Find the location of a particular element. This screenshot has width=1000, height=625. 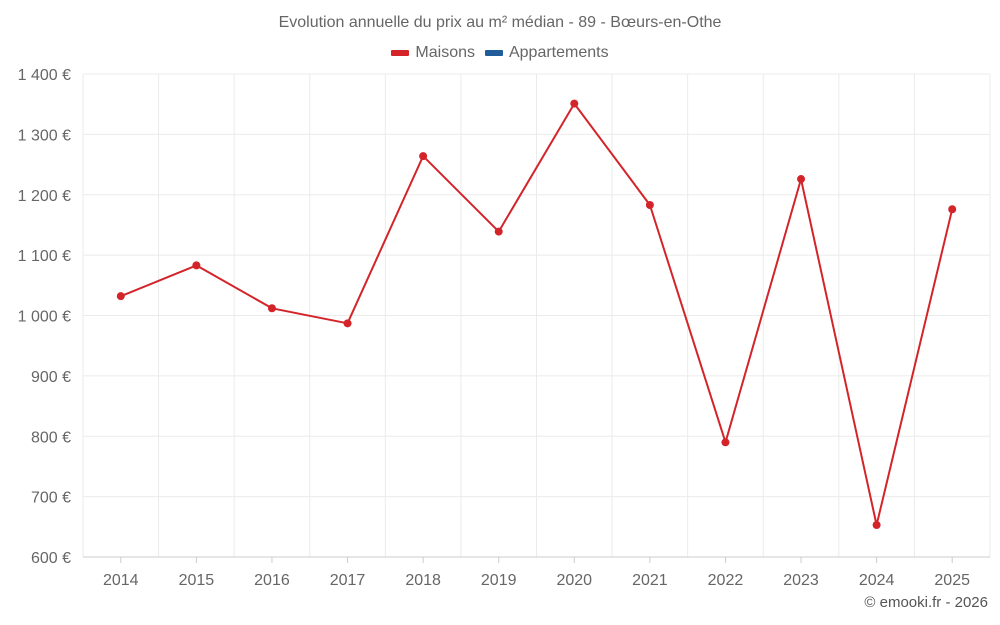

x-tick-label: 2020 is located at coordinates (574, 580).